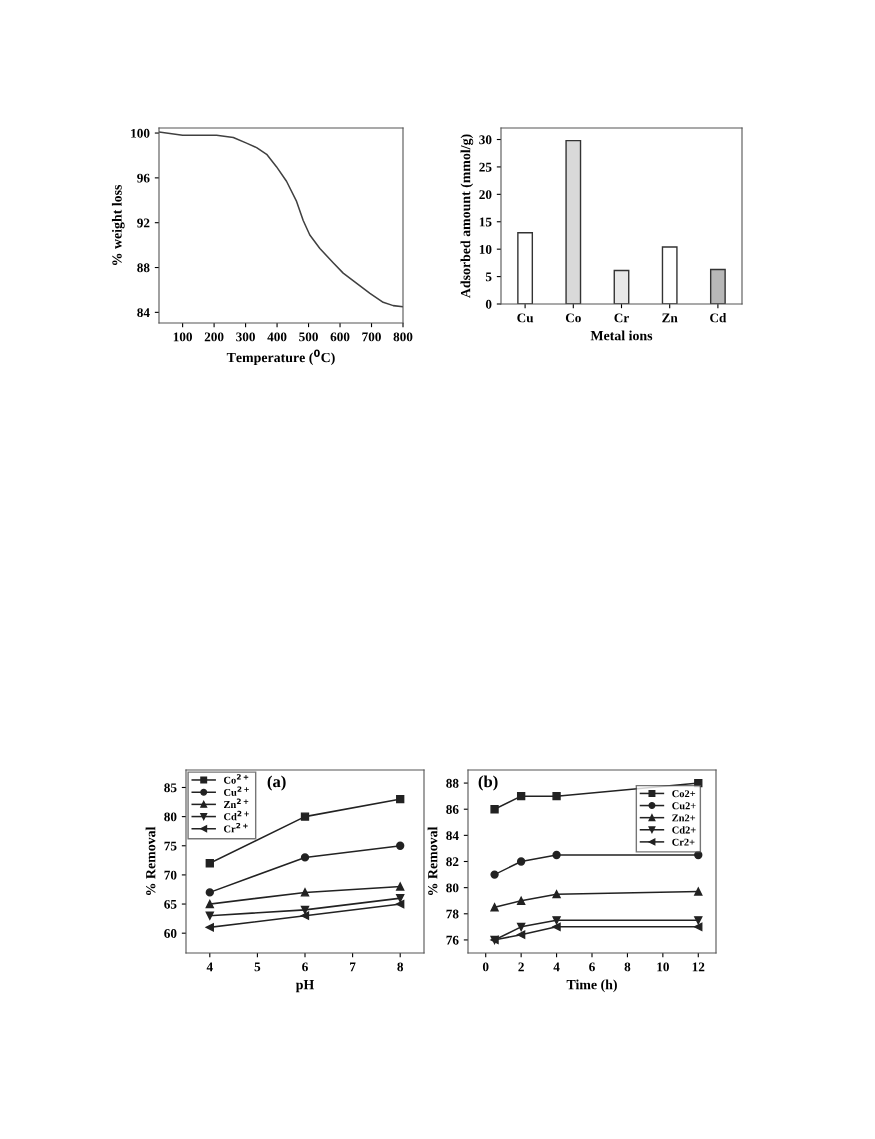 The width and height of the screenshot is (875, 1139). I want to click on y-tick-label: 96, so click(143, 178).